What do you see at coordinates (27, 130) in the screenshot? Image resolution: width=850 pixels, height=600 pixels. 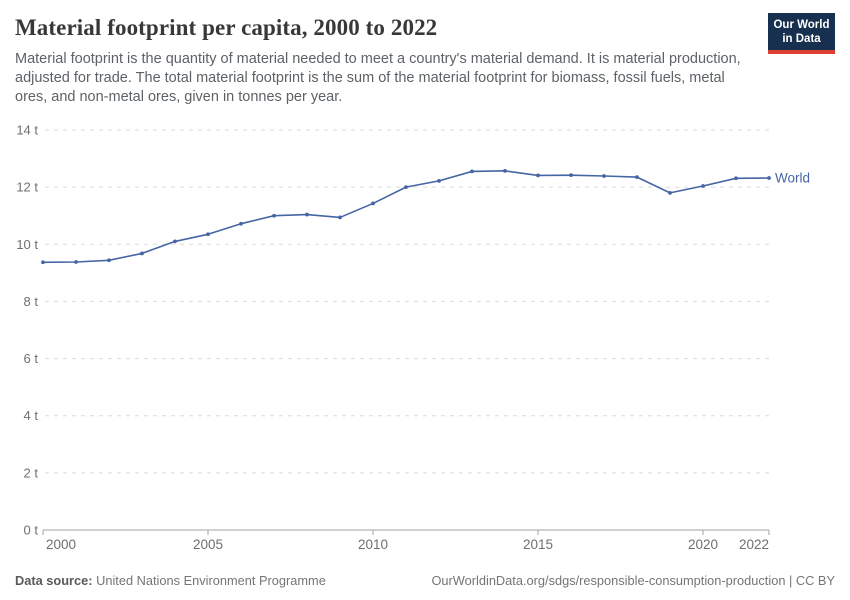 I see `y-axis-tick-label: 14 t` at bounding box center [27, 130].